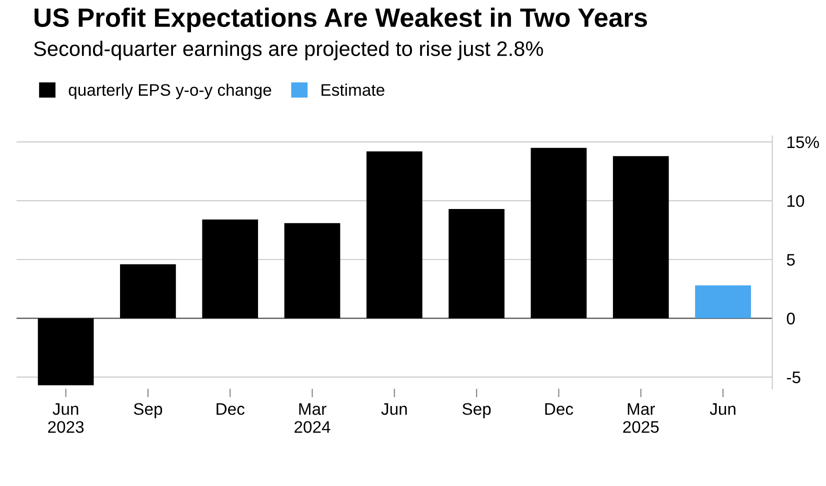  I want to click on y-tick-label: 5, so click(790, 260).